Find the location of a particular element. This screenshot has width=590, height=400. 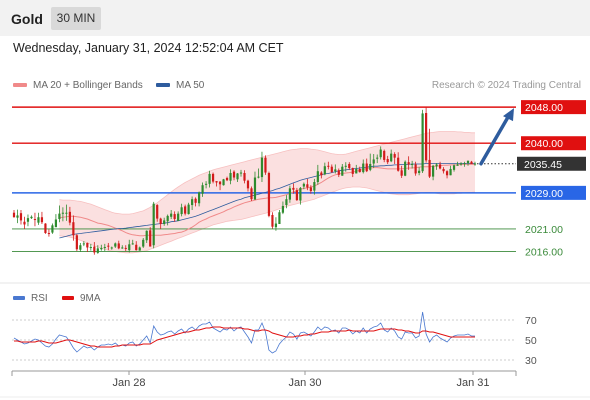

level-tag-2040.00 is located at coordinates (553, 143).